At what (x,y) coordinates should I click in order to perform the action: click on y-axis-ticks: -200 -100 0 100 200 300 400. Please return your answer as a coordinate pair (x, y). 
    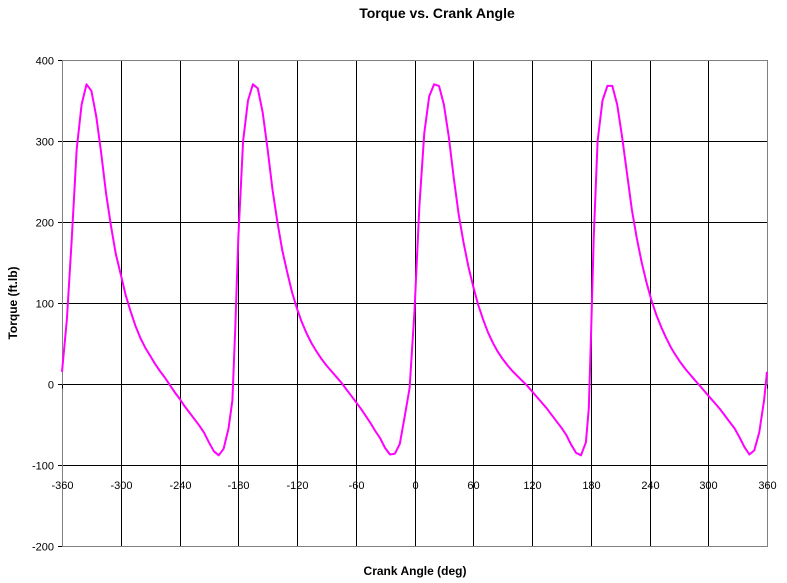
    Looking at the image, I should click on (47, 305).